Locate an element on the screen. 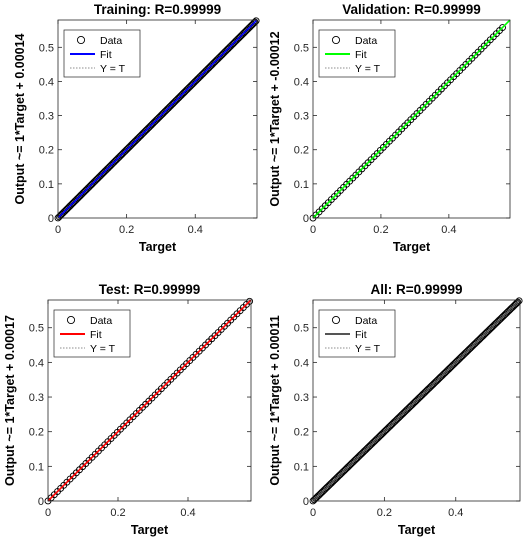 The image size is (525, 550). legend-label-fit: Fit is located at coordinates (361, 55).